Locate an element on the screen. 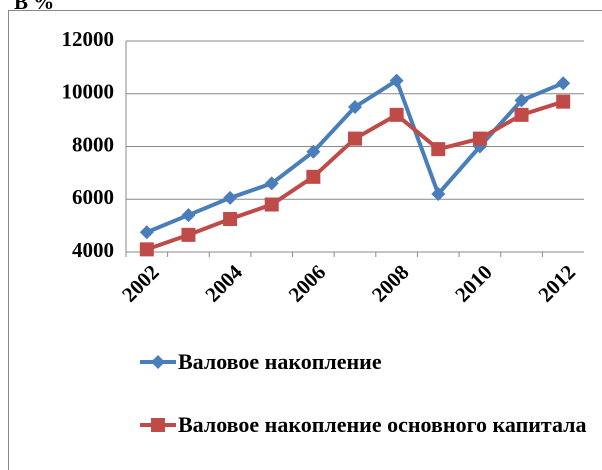 Image resolution: width=602 pixels, height=470 pixels. y-tick-label: 12000 is located at coordinates (88, 39).